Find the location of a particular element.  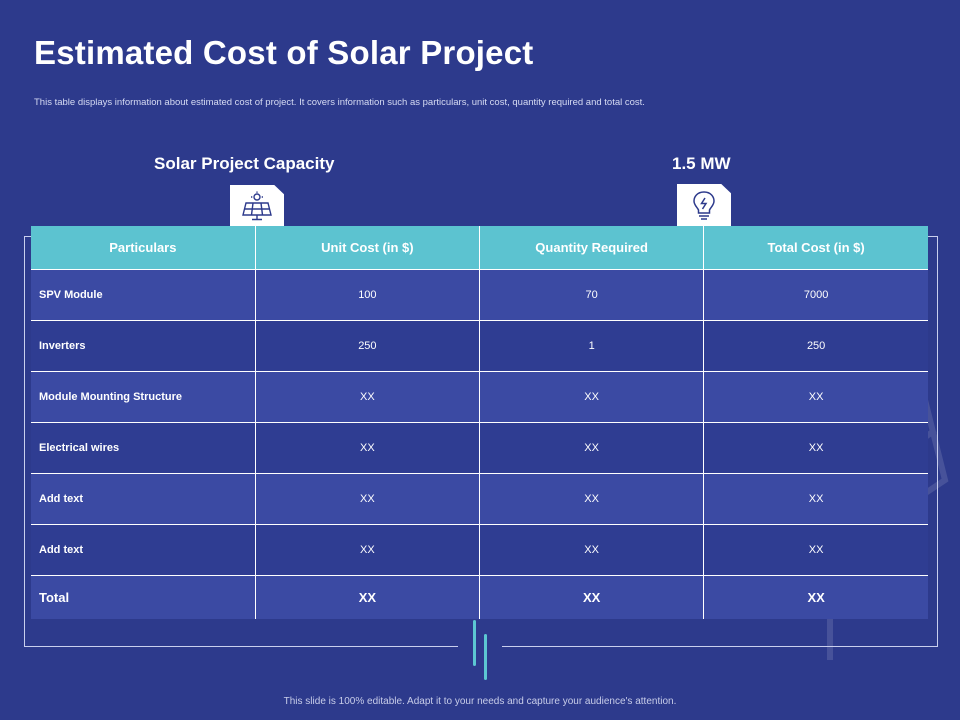

header-particulars: Particulars is located at coordinates (143, 247).